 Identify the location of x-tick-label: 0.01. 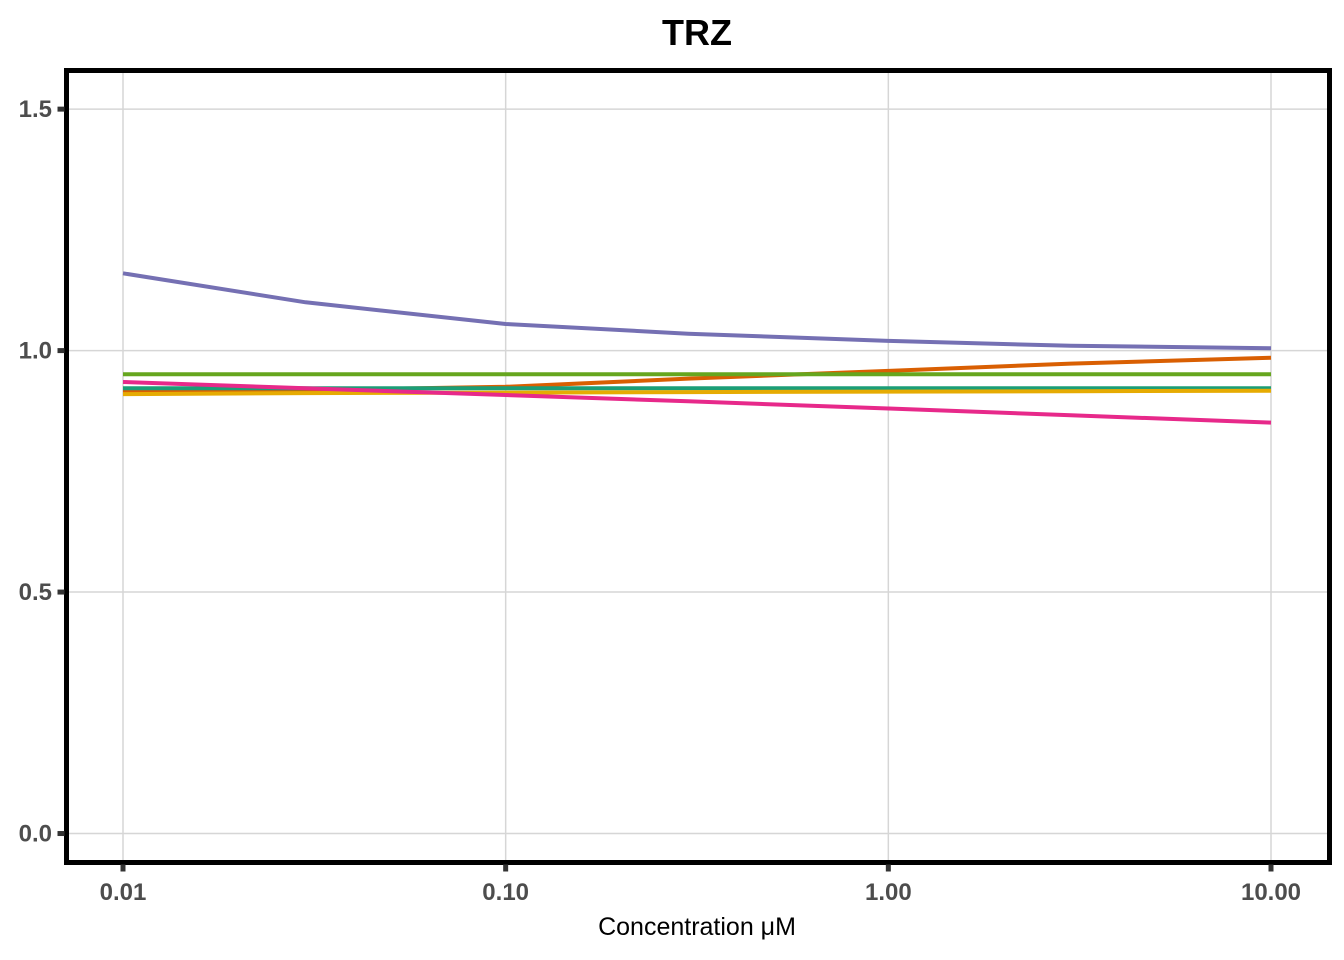
(123, 892).